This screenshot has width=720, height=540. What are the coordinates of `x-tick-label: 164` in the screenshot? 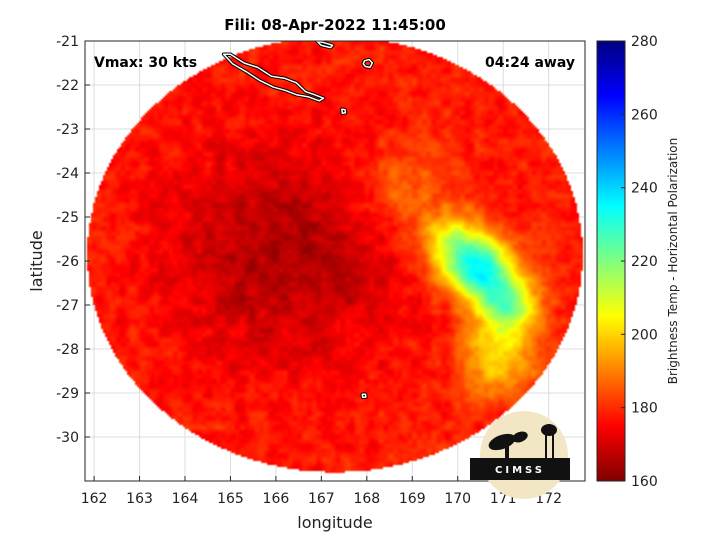 It's located at (185, 499).